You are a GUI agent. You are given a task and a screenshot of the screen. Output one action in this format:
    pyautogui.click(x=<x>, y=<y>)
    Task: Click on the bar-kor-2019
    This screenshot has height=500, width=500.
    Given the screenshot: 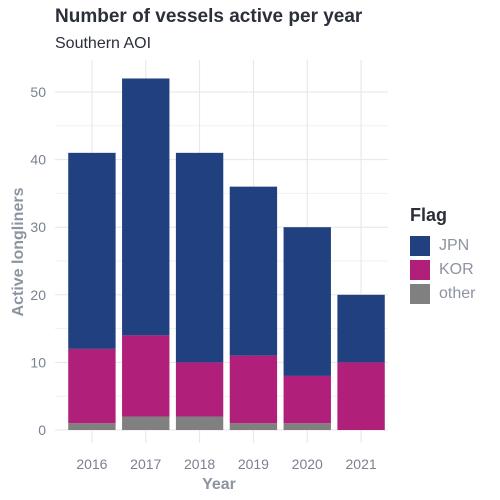 What is the action you would take?
    pyautogui.click(x=253, y=389)
    